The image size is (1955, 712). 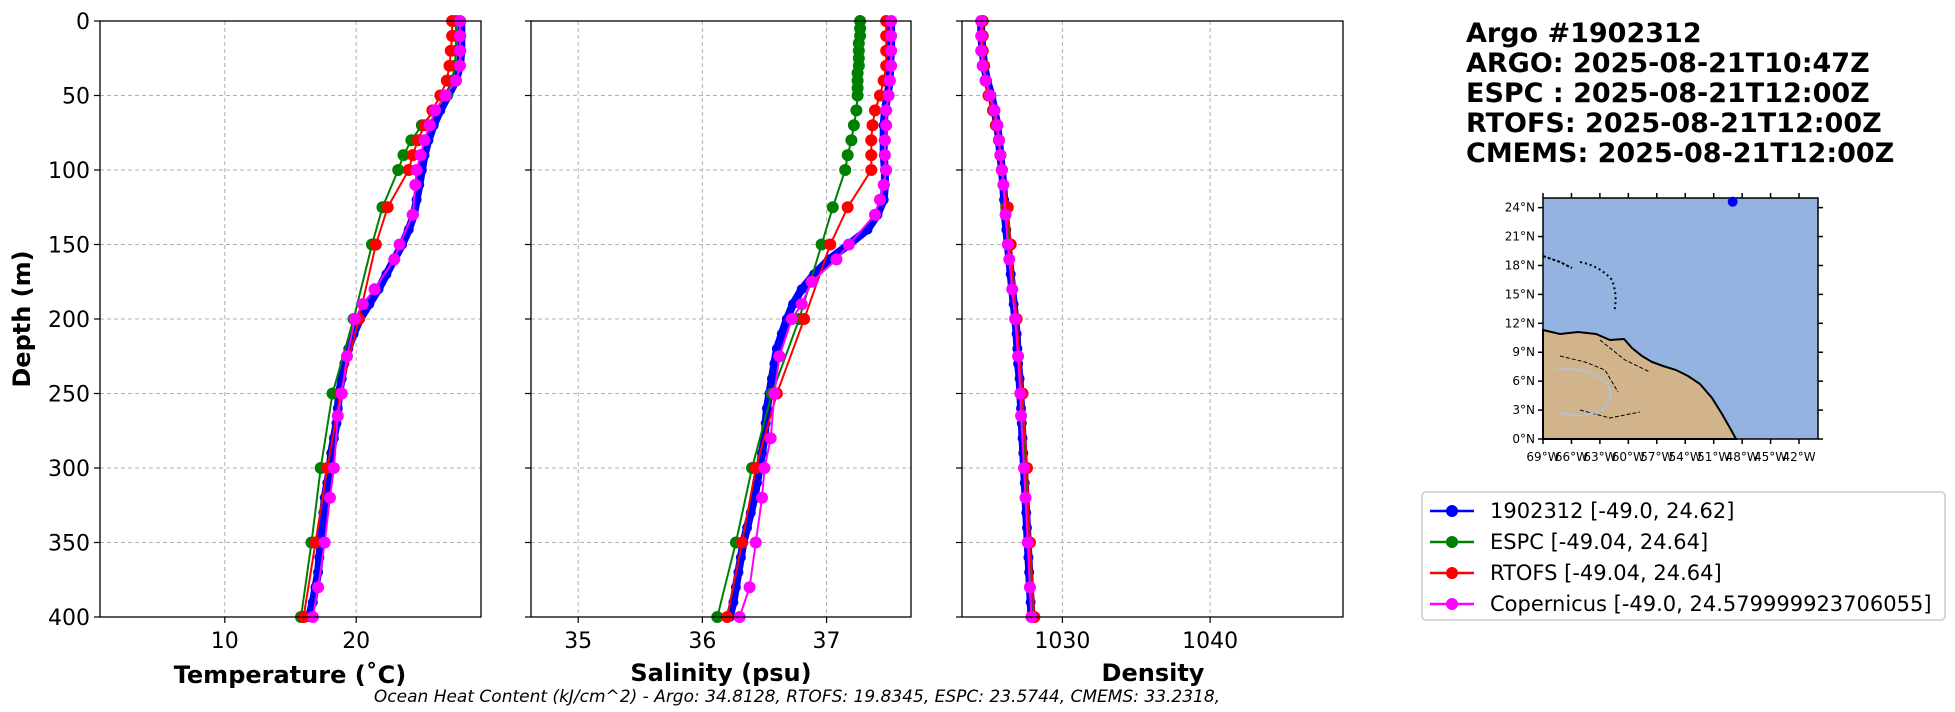 I want to click on south-america-land, so click(x=1640, y=384).